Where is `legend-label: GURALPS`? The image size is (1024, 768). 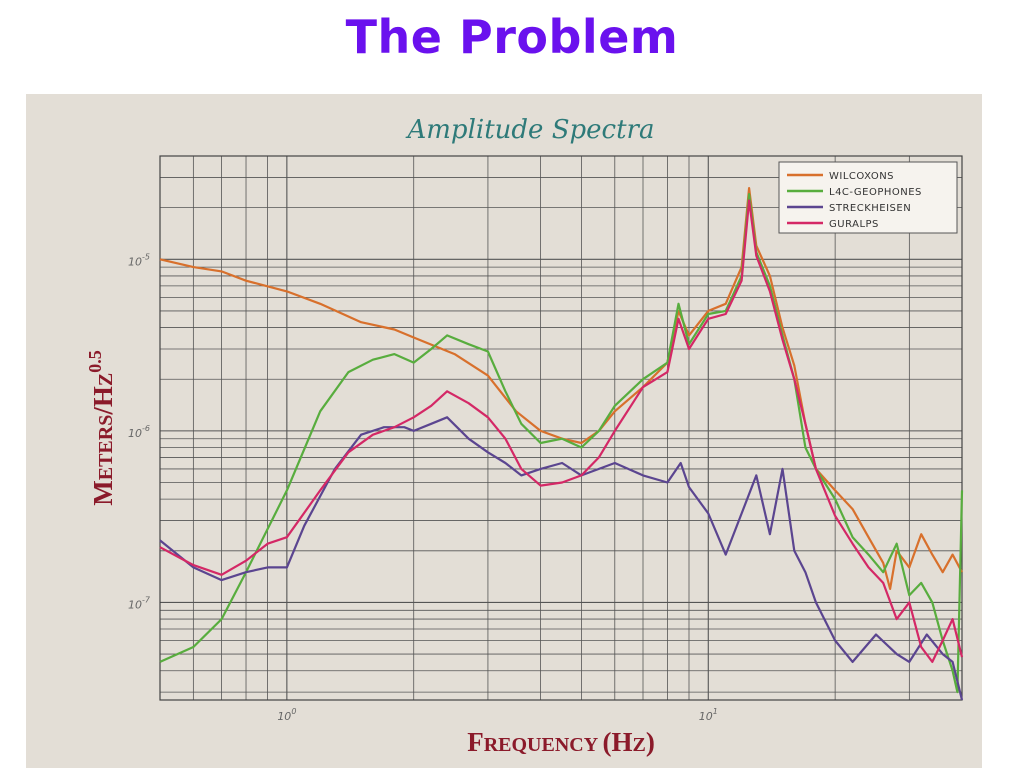
legend-label: GURALPS is located at coordinates (854, 224).